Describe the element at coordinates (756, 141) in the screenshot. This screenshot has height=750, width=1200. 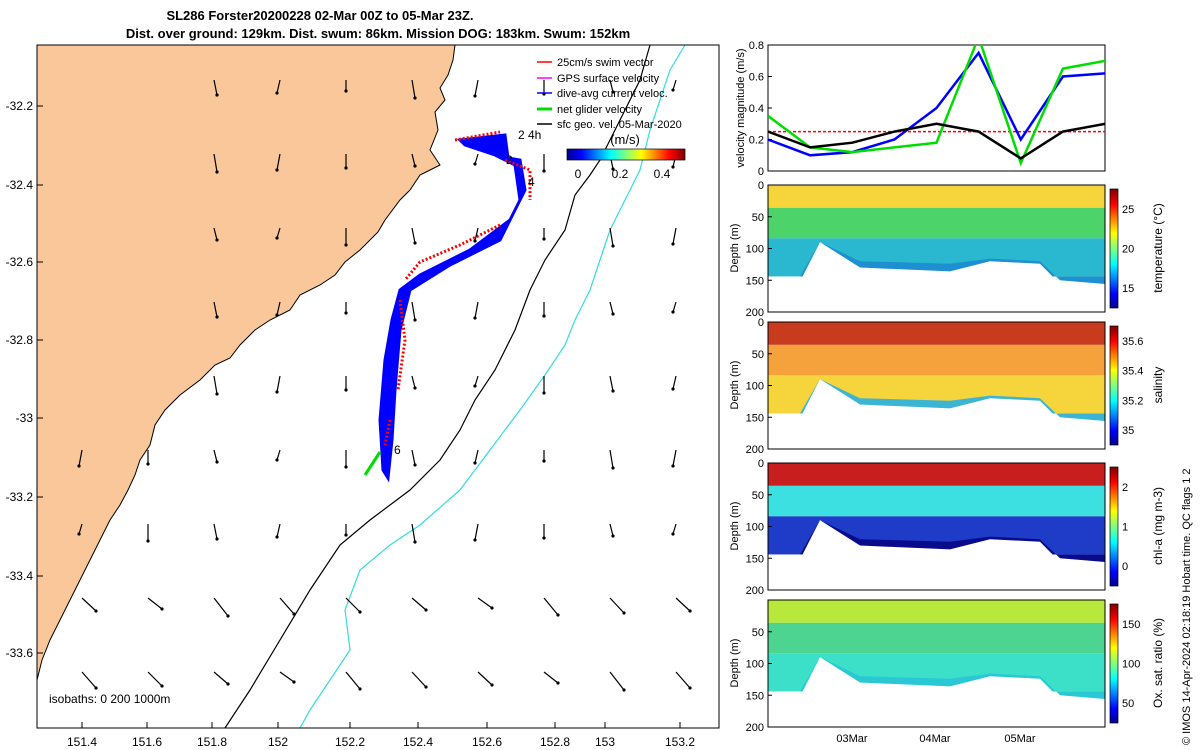
I see `velocity-ytick-label: 0.2` at that location.